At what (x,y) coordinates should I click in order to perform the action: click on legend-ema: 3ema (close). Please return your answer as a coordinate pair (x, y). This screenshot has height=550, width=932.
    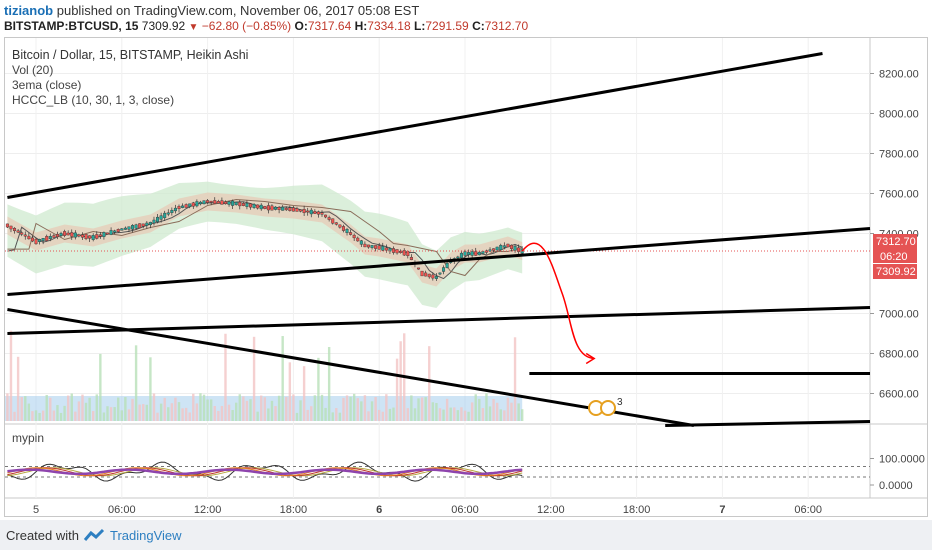
    Looking at the image, I should click on (47, 85).